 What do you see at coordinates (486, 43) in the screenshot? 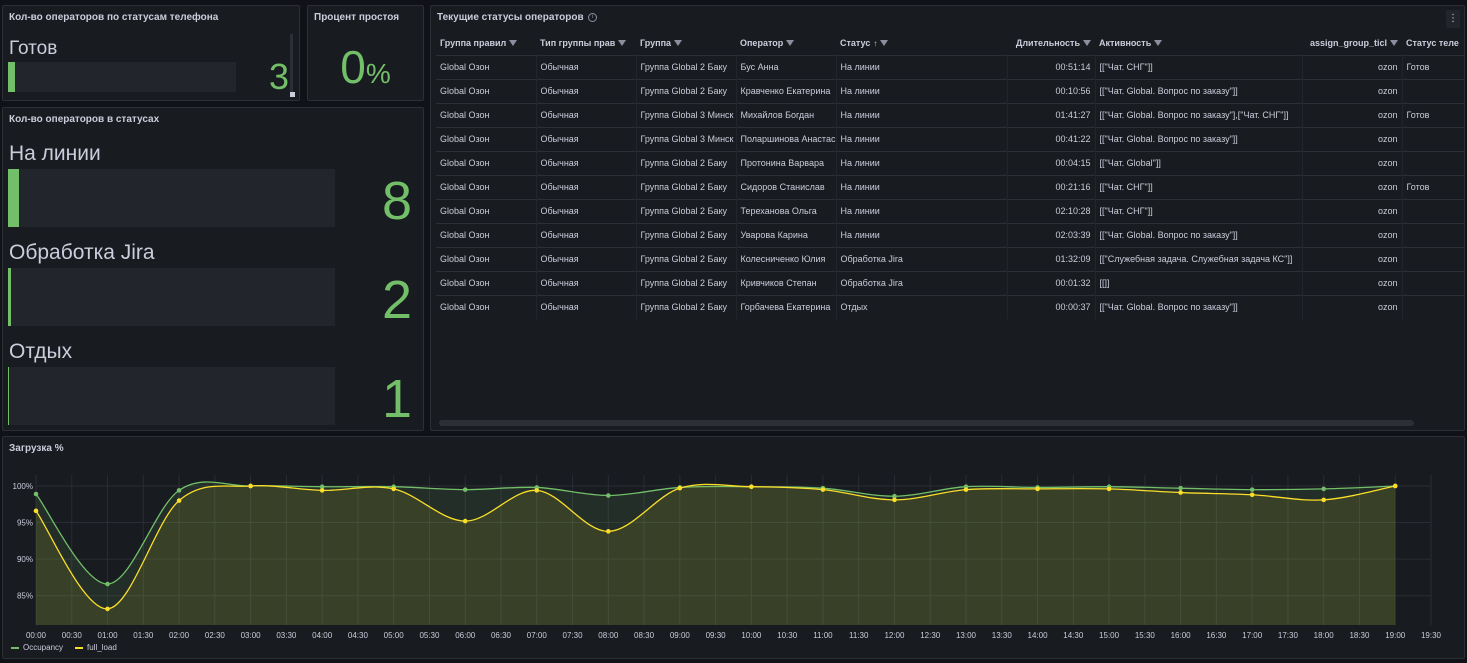
I see `column-header-rule-group: Группа правил` at bounding box center [486, 43].